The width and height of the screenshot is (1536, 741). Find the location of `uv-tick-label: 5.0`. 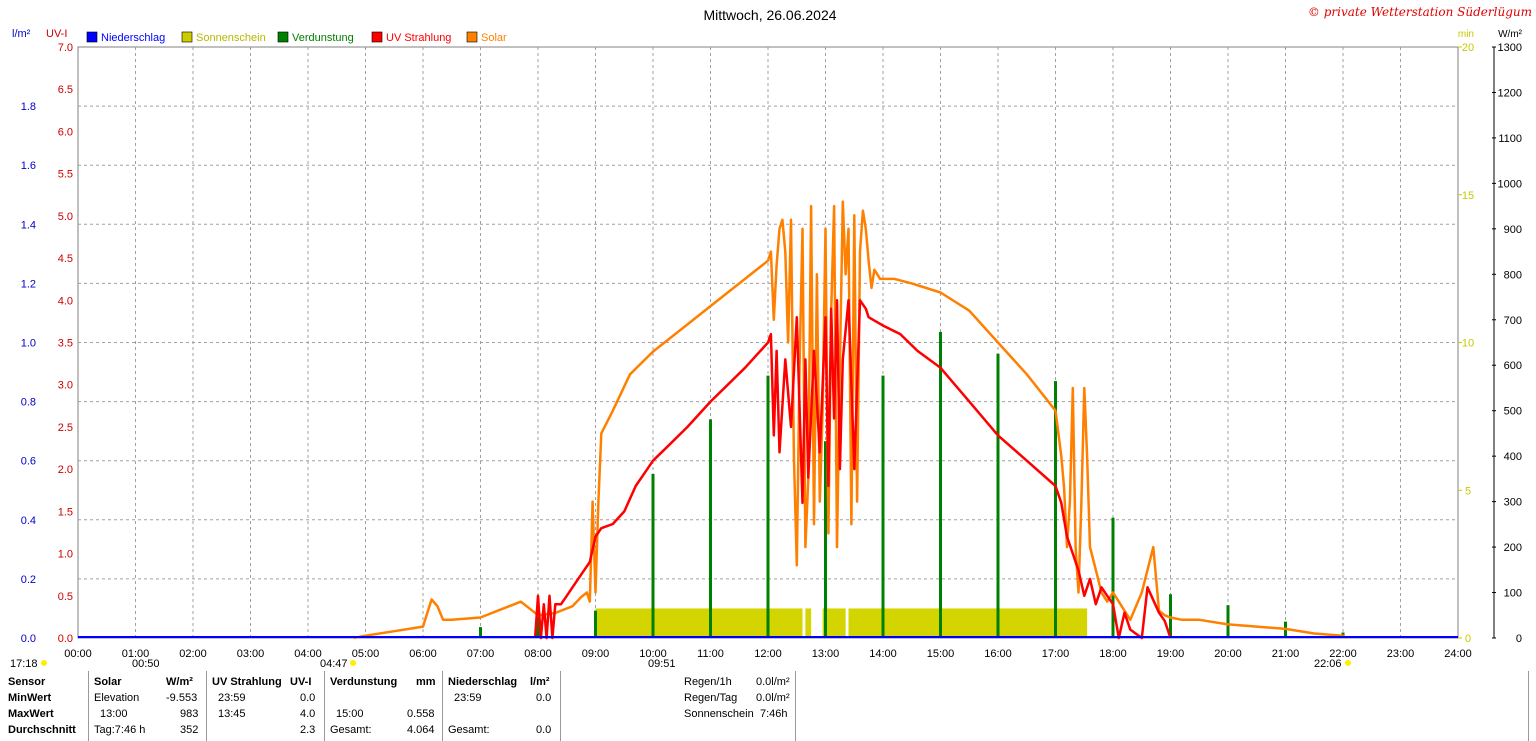

uv-tick-label: 5.0 is located at coordinates (65, 217).